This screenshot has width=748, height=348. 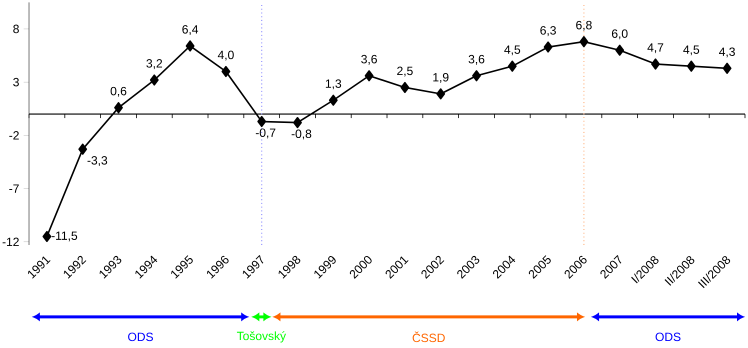 I want to click on data-label: -0,7, so click(x=266, y=133).